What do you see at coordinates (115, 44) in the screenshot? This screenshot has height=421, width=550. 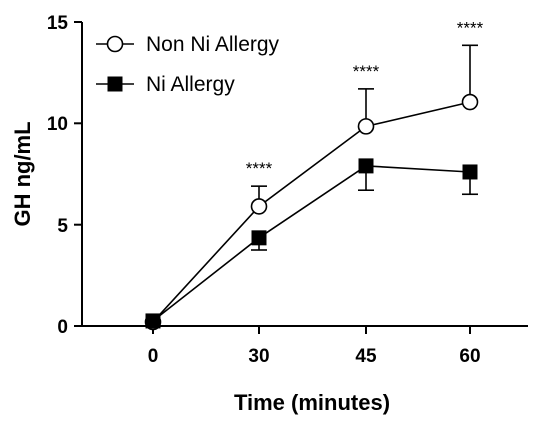 I see `legend-open-circle-marker` at bounding box center [115, 44].